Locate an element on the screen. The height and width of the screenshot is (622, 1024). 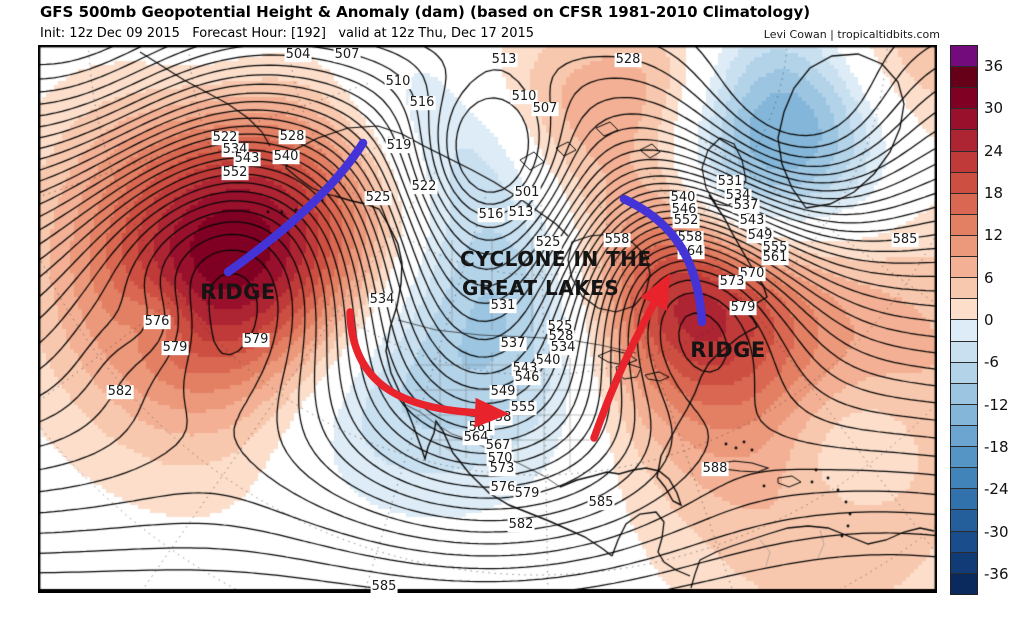
colorbar-tick-label: 30 is located at coordinates (994, 108).